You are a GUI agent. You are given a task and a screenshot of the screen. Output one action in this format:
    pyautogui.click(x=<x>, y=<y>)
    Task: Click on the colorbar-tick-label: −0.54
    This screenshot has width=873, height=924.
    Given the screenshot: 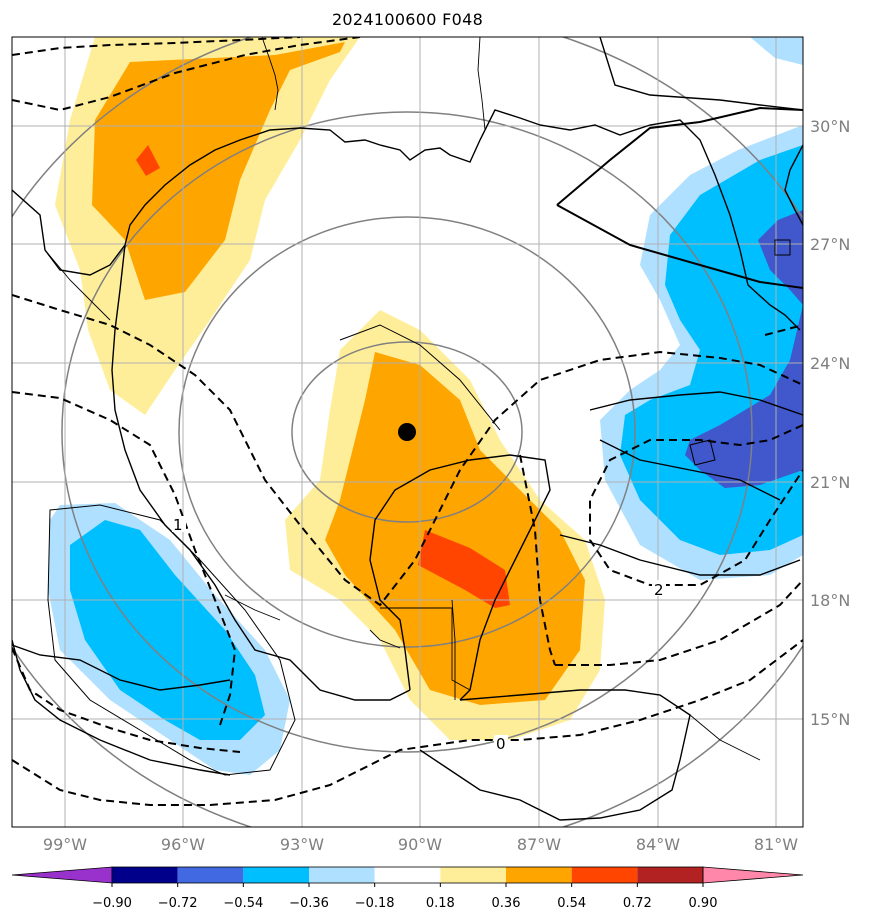 What is the action you would take?
    pyautogui.click(x=243, y=903)
    